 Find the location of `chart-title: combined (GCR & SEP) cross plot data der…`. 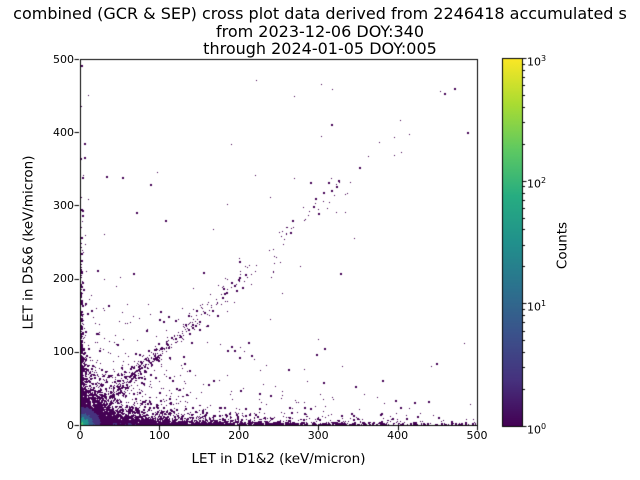

chart-title: combined (GCR & SEP) cross plot data der… is located at coordinates (320, 31).